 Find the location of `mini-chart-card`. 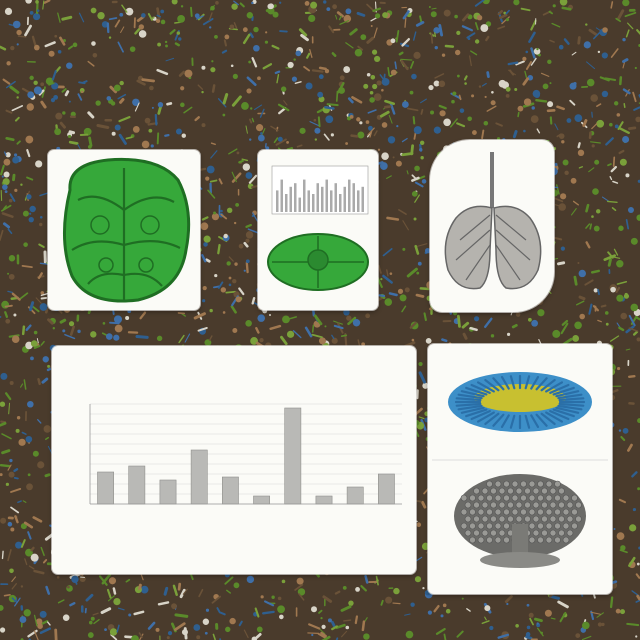

mini-chart-card is located at coordinates (318, 230).